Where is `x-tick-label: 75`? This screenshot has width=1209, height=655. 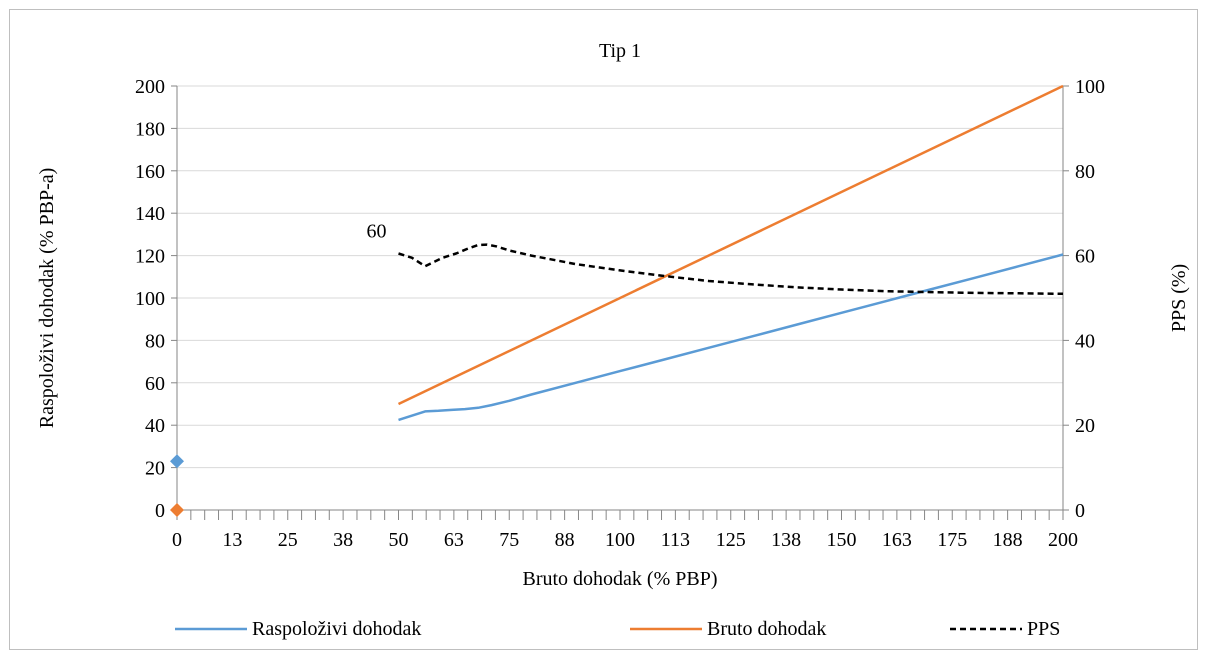 x-tick-label: 75 is located at coordinates (509, 540).